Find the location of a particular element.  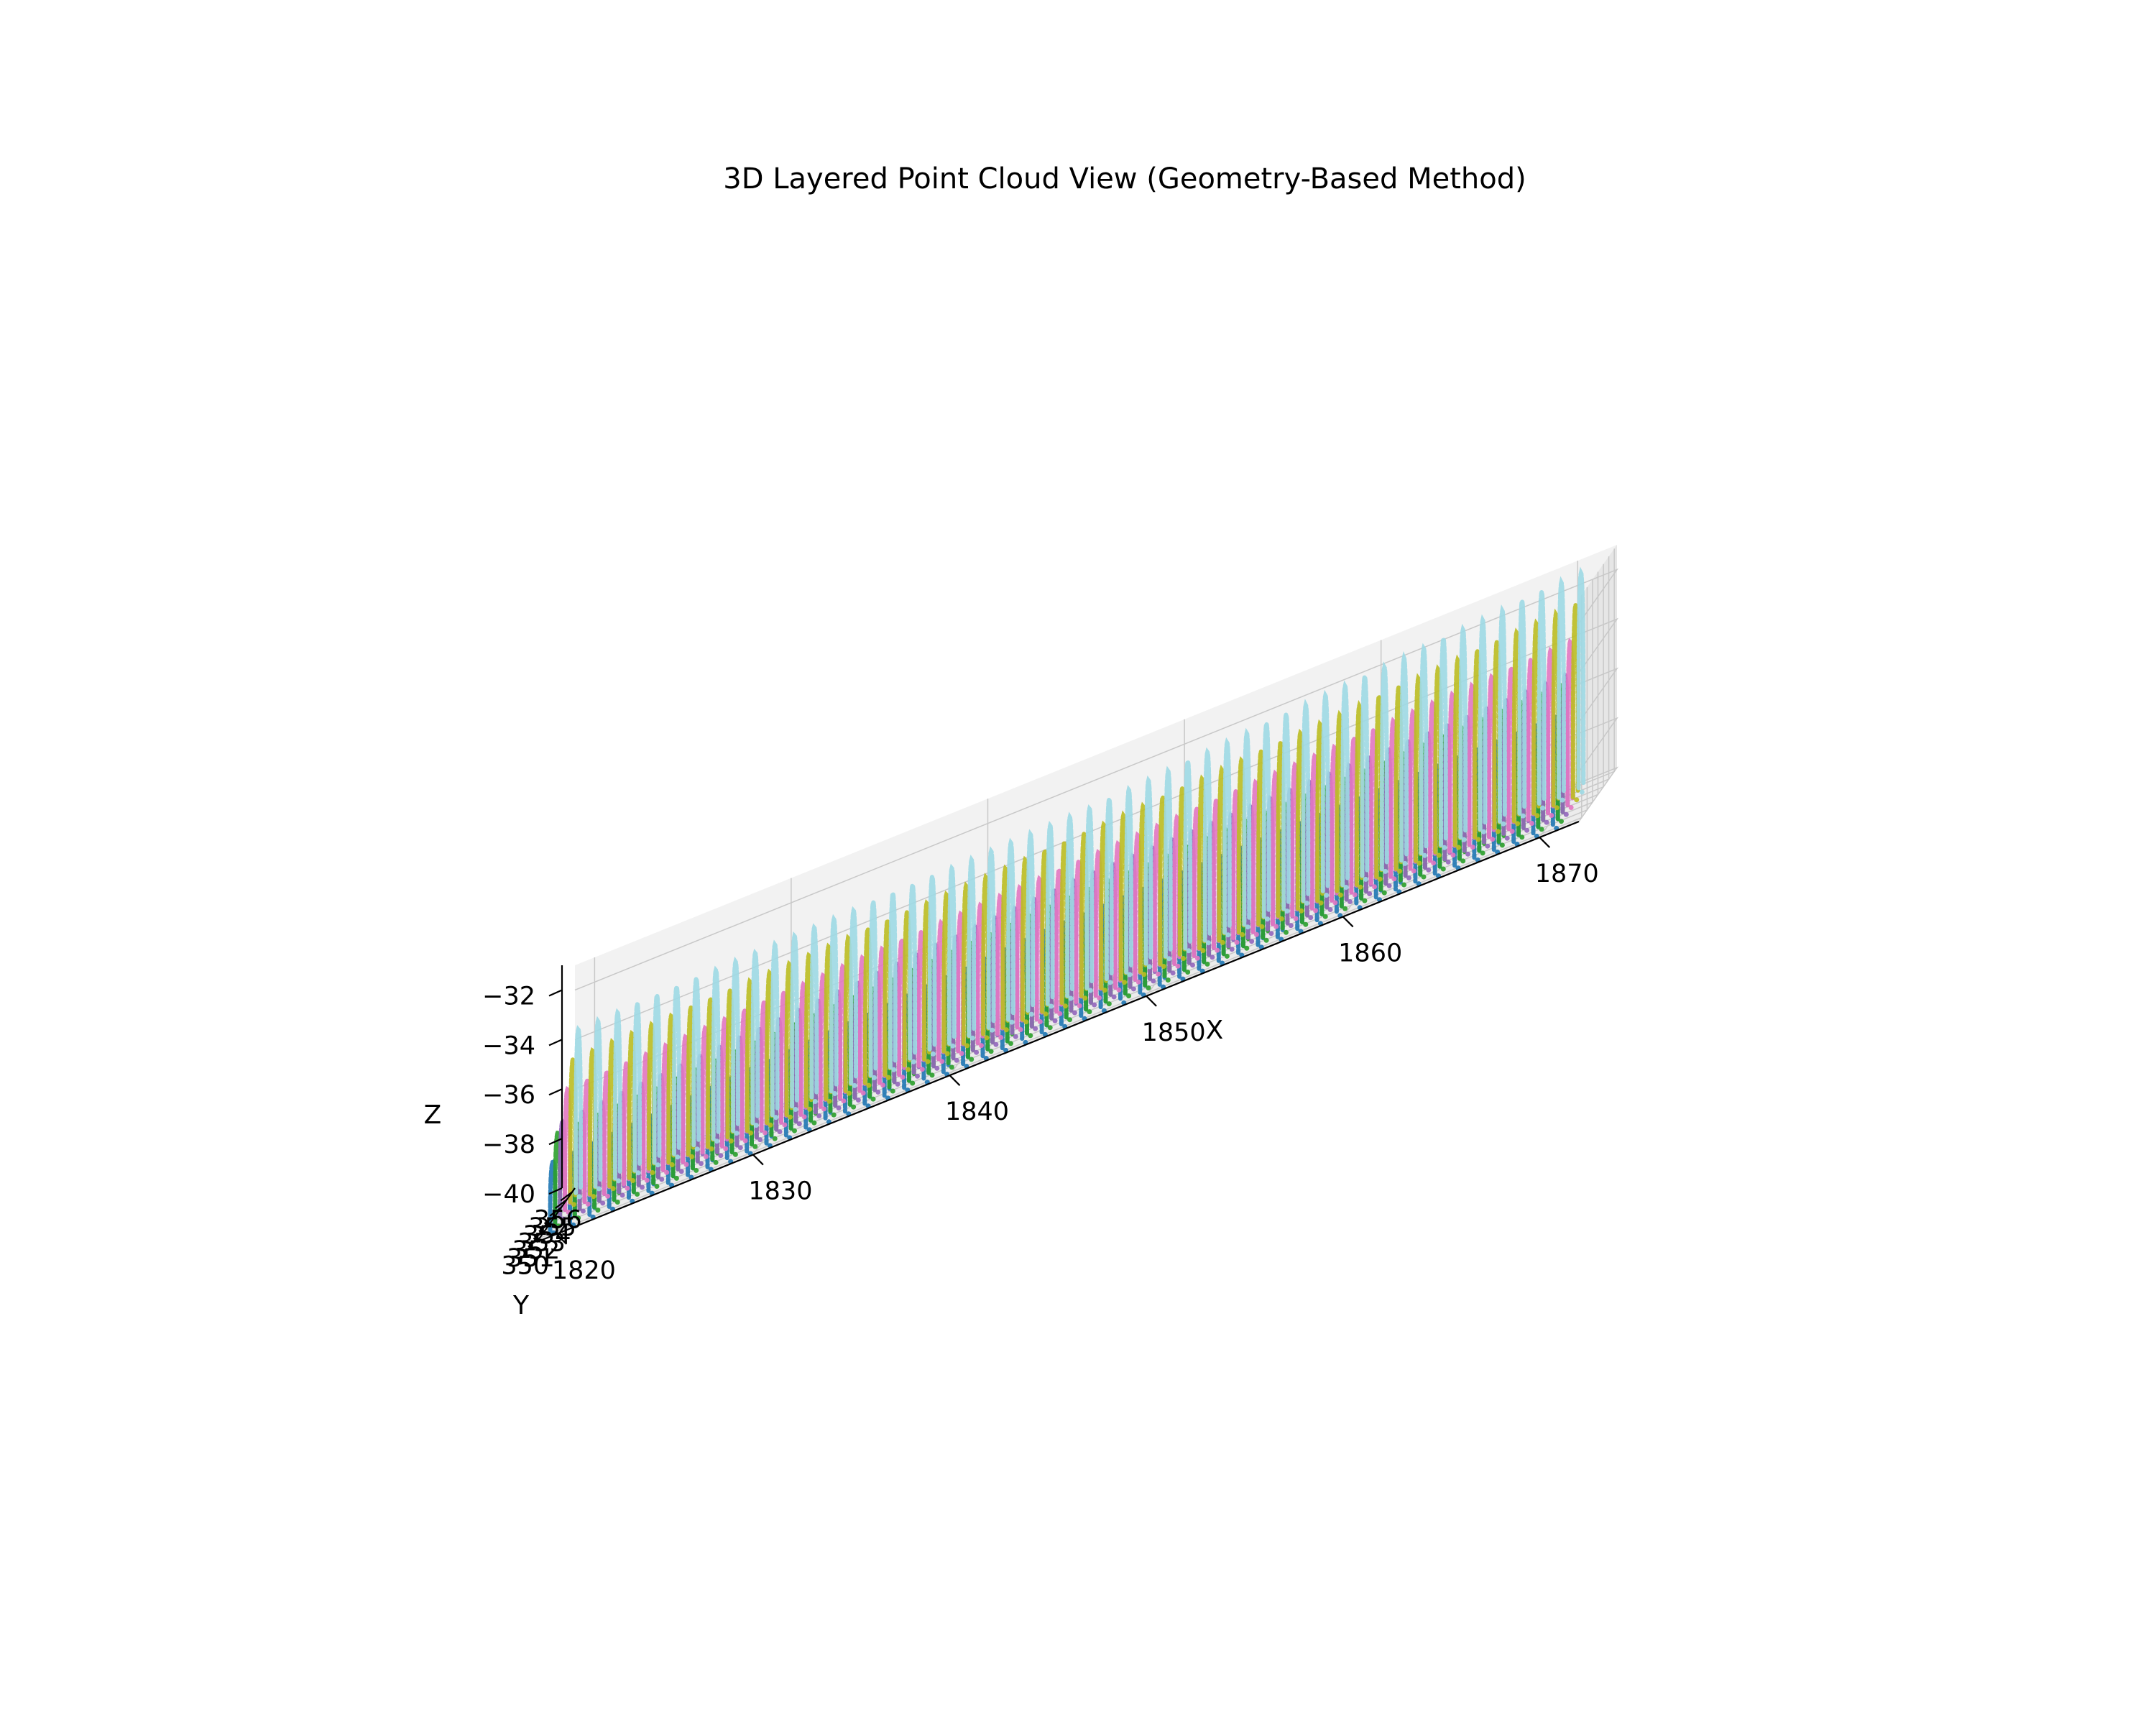

z-tick-label: −40 is located at coordinates (509, 1194).